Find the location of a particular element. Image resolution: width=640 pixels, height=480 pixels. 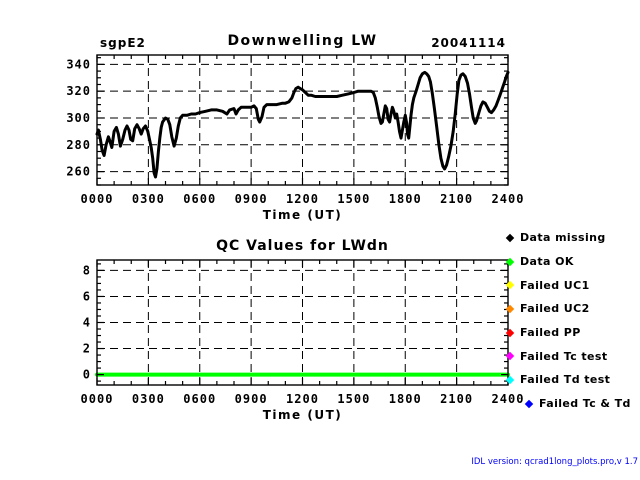

footer-idl-version: IDL version: qcrad1long_plots.pro,v 1.7 is located at coordinates (554, 462).